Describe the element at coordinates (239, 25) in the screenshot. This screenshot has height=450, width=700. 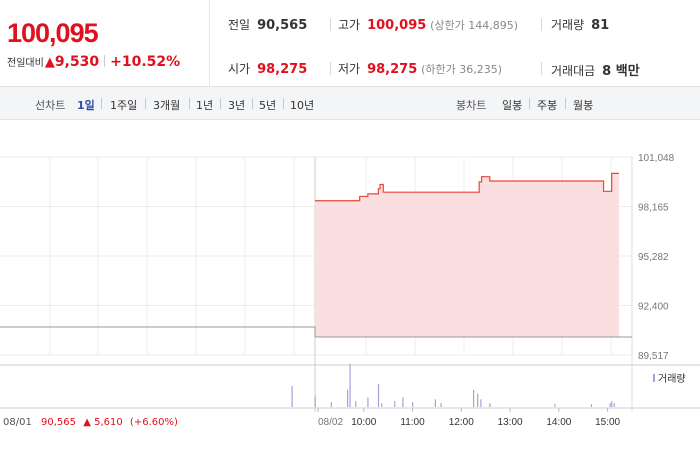
I see `stat-prev-label: 전일` at that location.